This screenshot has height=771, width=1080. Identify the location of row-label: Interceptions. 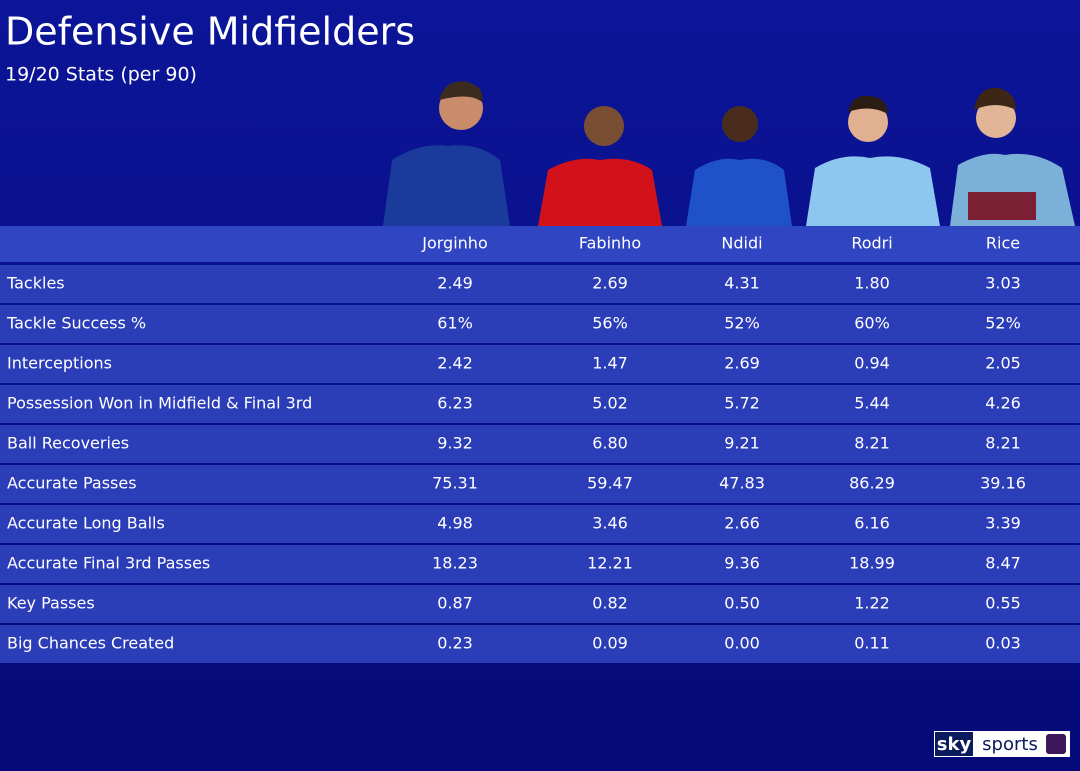
(59, 363).